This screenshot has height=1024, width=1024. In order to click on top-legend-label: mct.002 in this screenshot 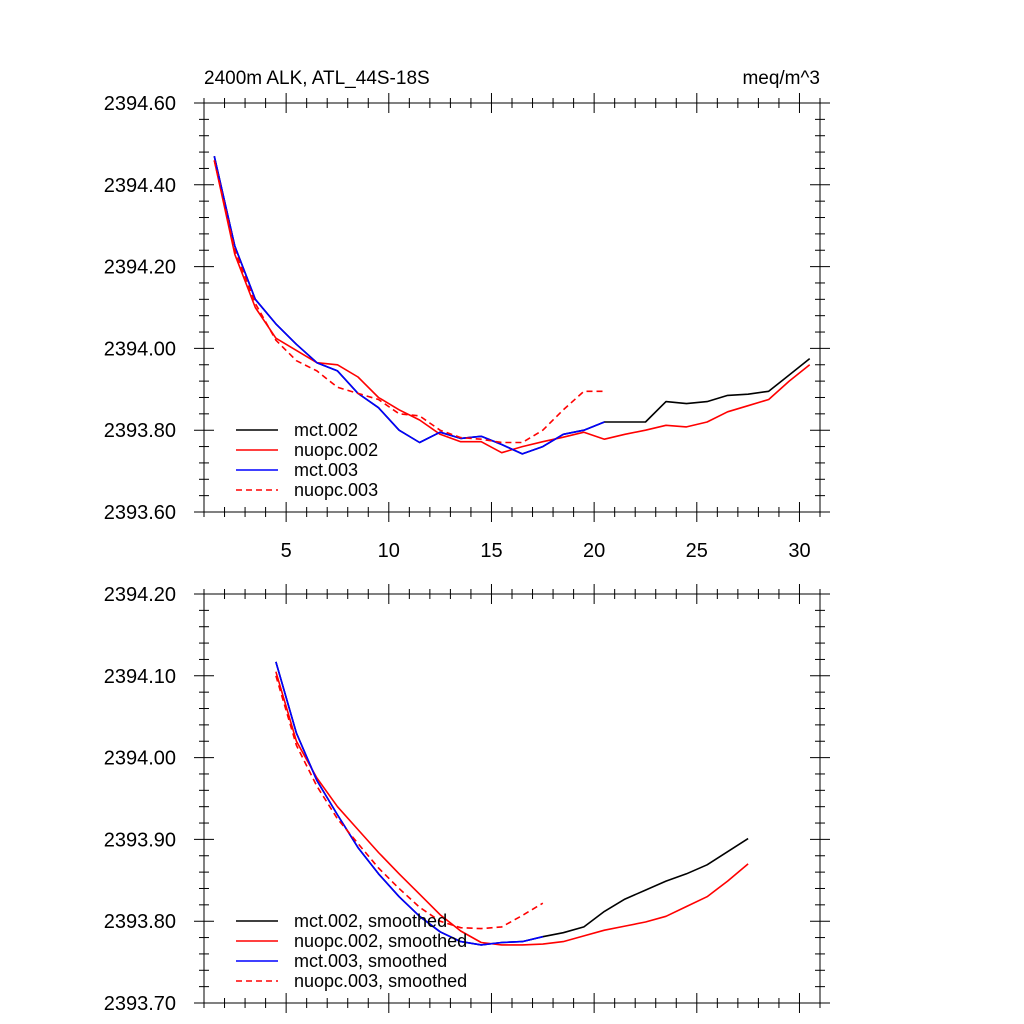, I will do `click(326, 430)`.